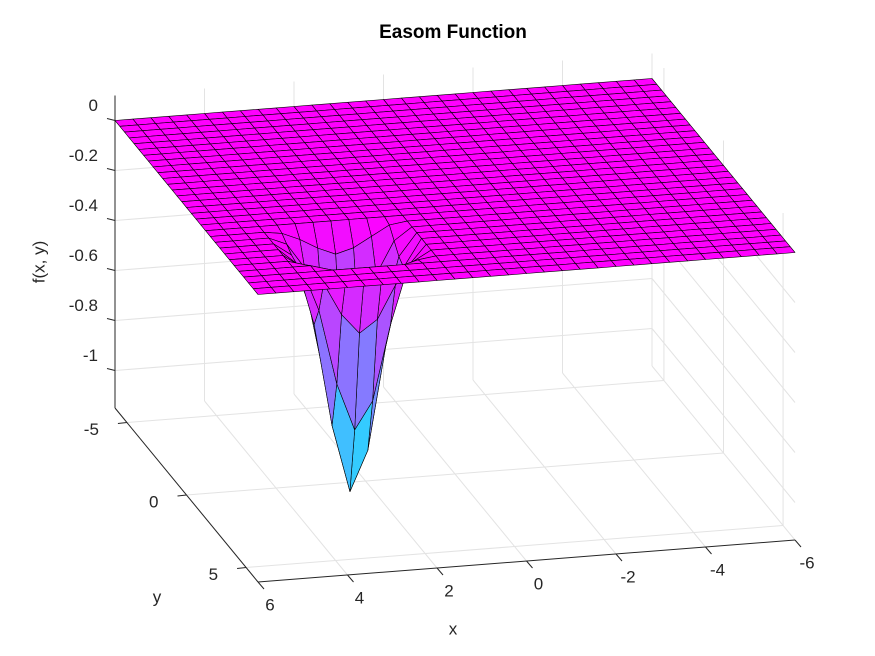  Describe the element at coordinates (90, 355) in the screenshot. I see `z-tick-label: -1` at that location.